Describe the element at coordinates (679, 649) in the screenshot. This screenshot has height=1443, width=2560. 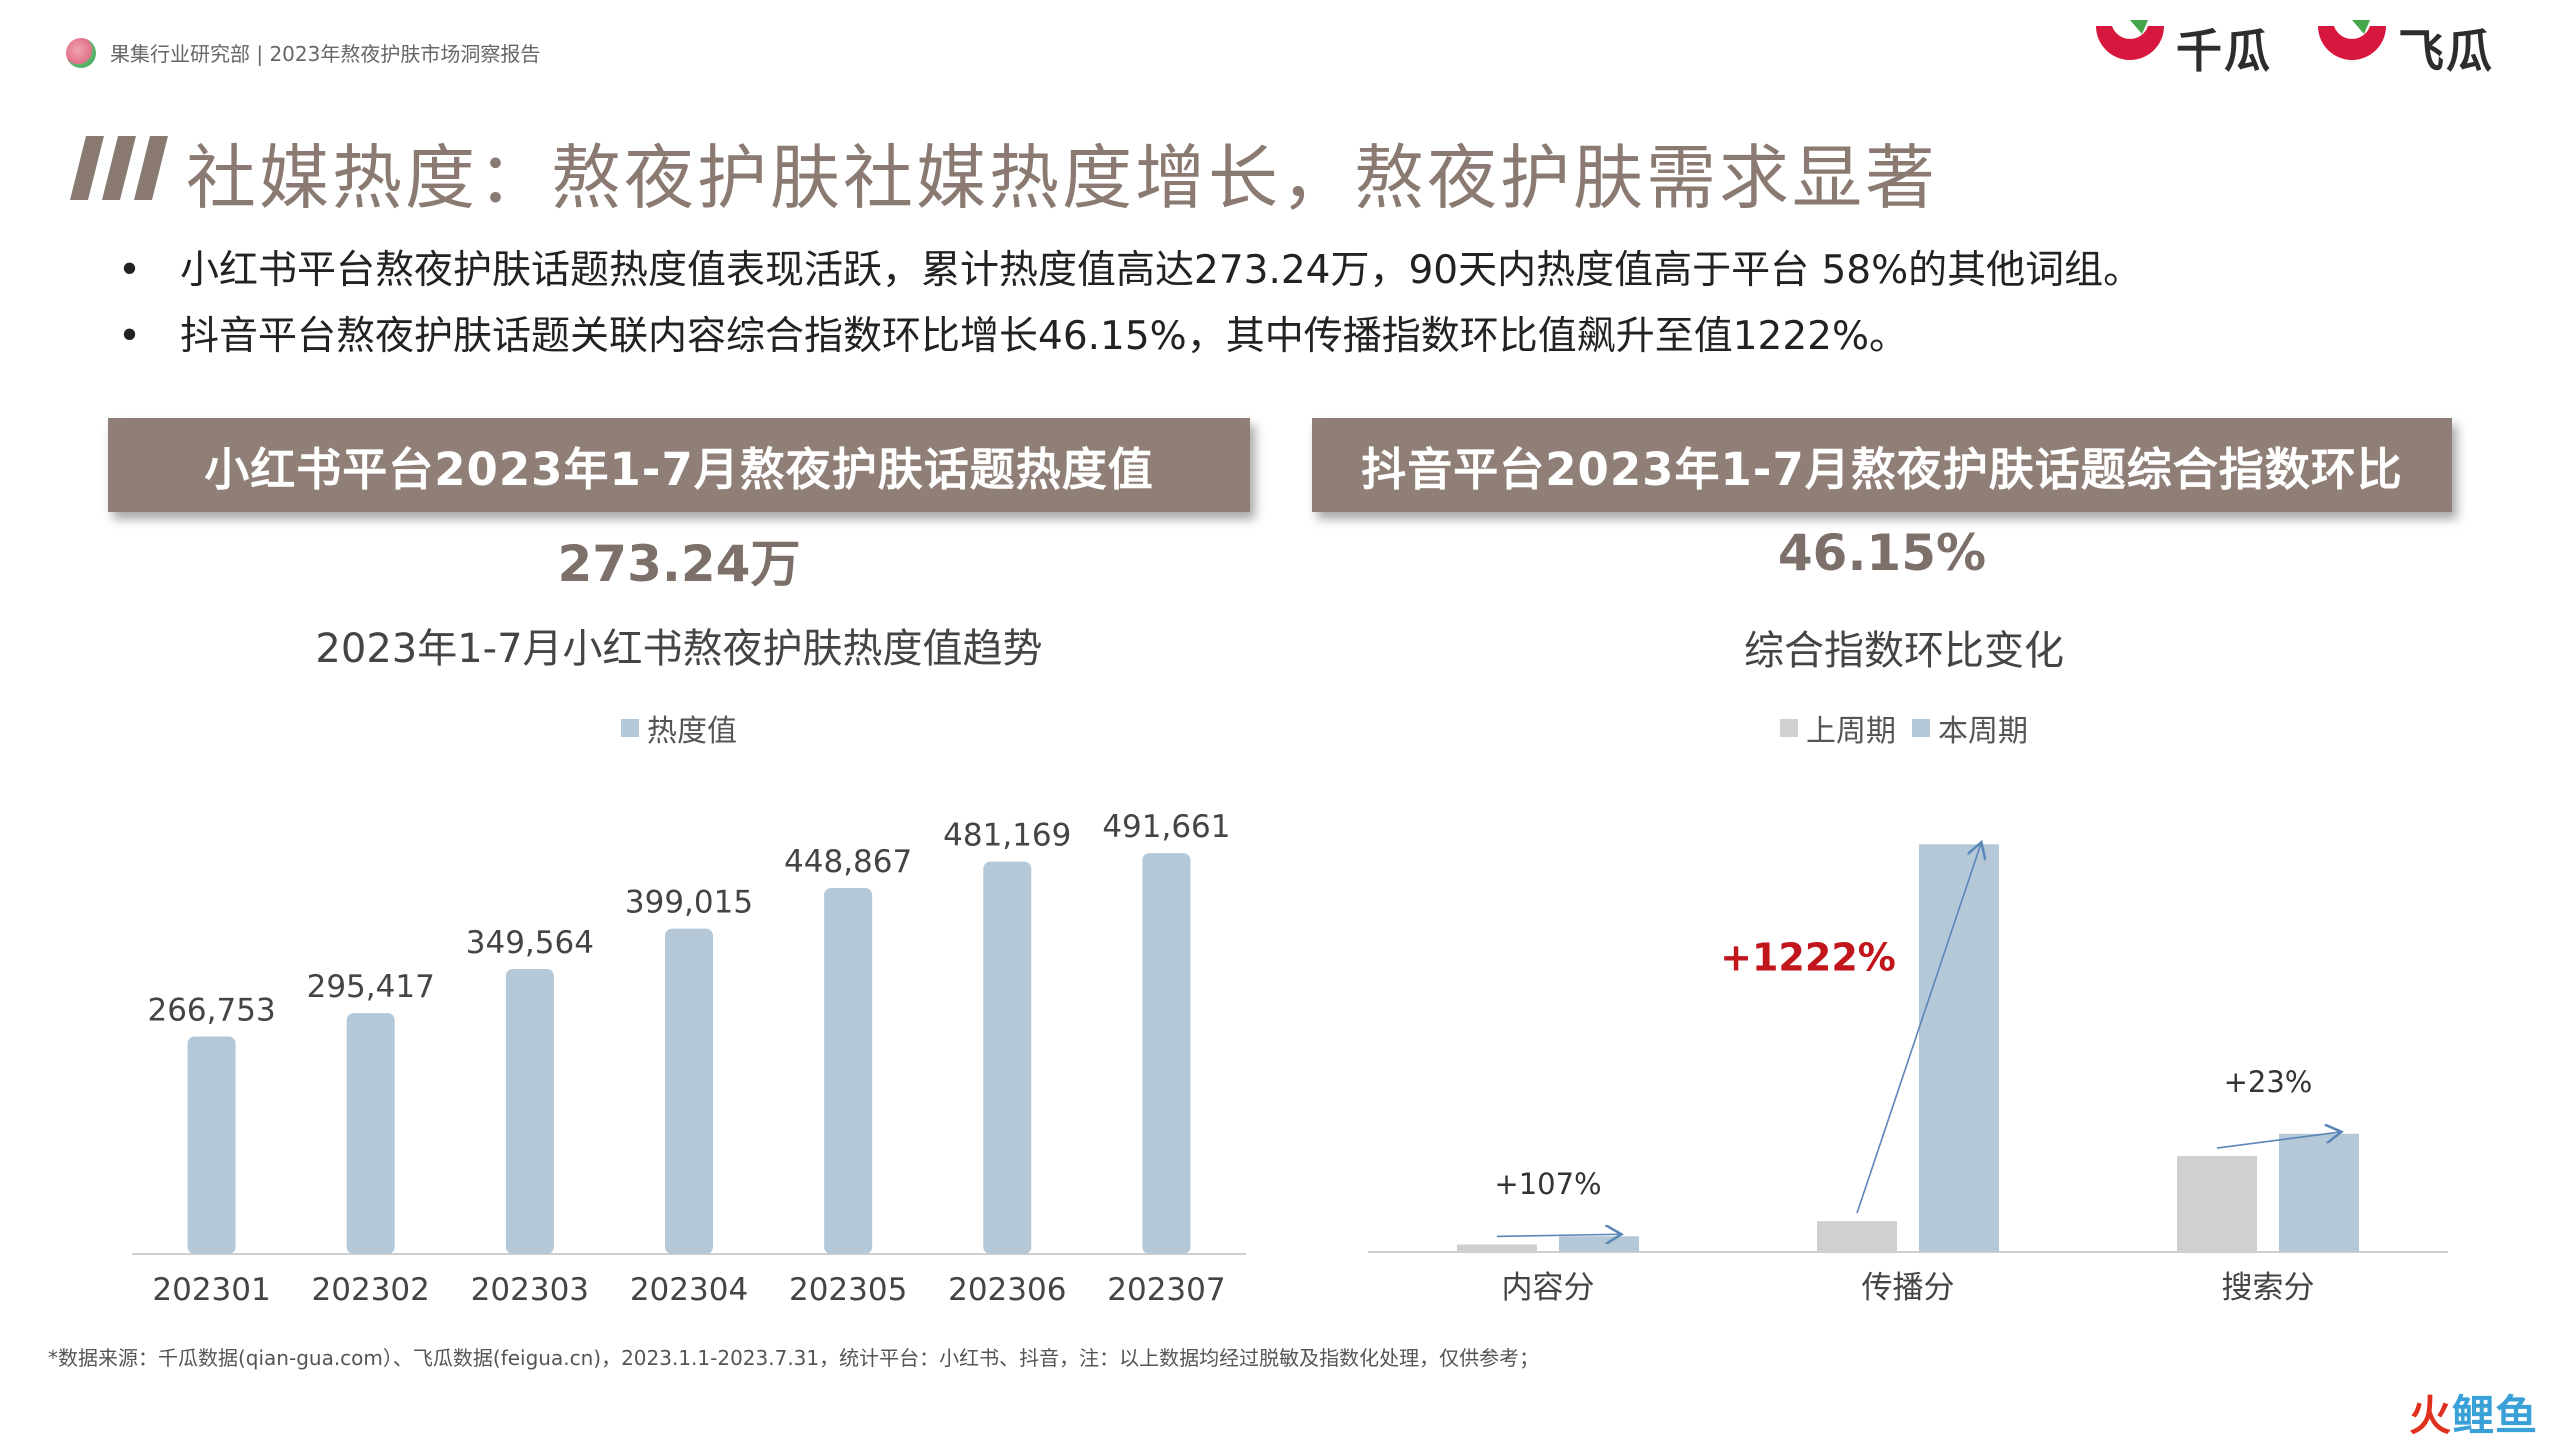
I see `left-chart-title: 2023年1-7月小红书熬夜护肤热度值趋势` at that location.